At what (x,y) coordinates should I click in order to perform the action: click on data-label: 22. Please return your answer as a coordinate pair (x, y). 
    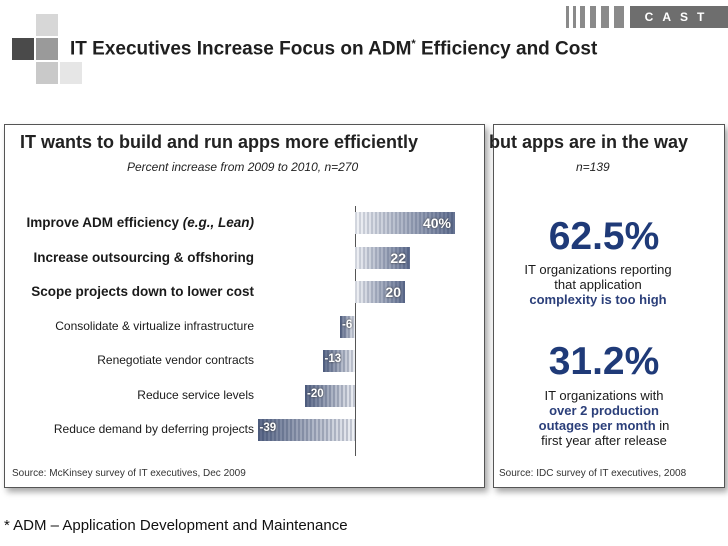
    Looking at the image, I should click on (398, 257).